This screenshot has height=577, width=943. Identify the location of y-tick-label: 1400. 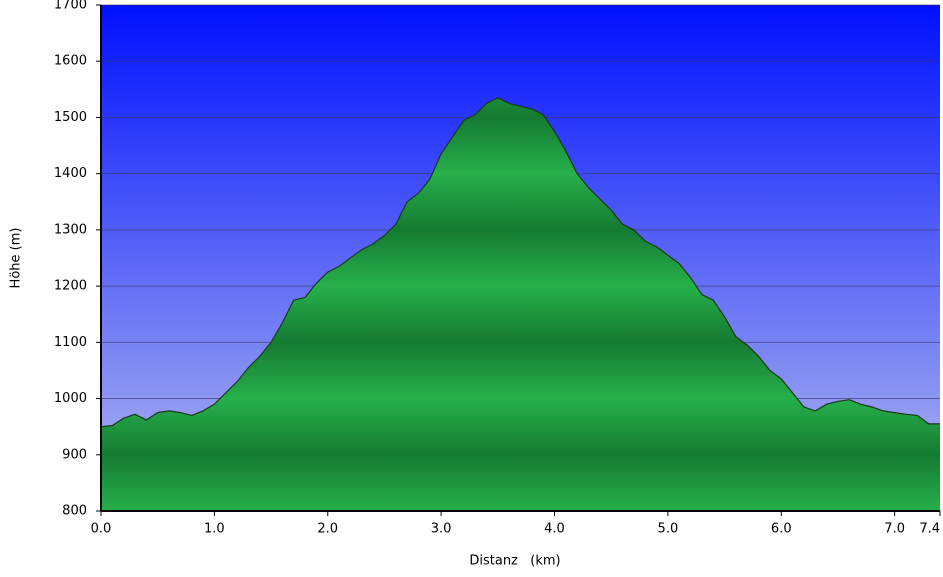
(70, 173).